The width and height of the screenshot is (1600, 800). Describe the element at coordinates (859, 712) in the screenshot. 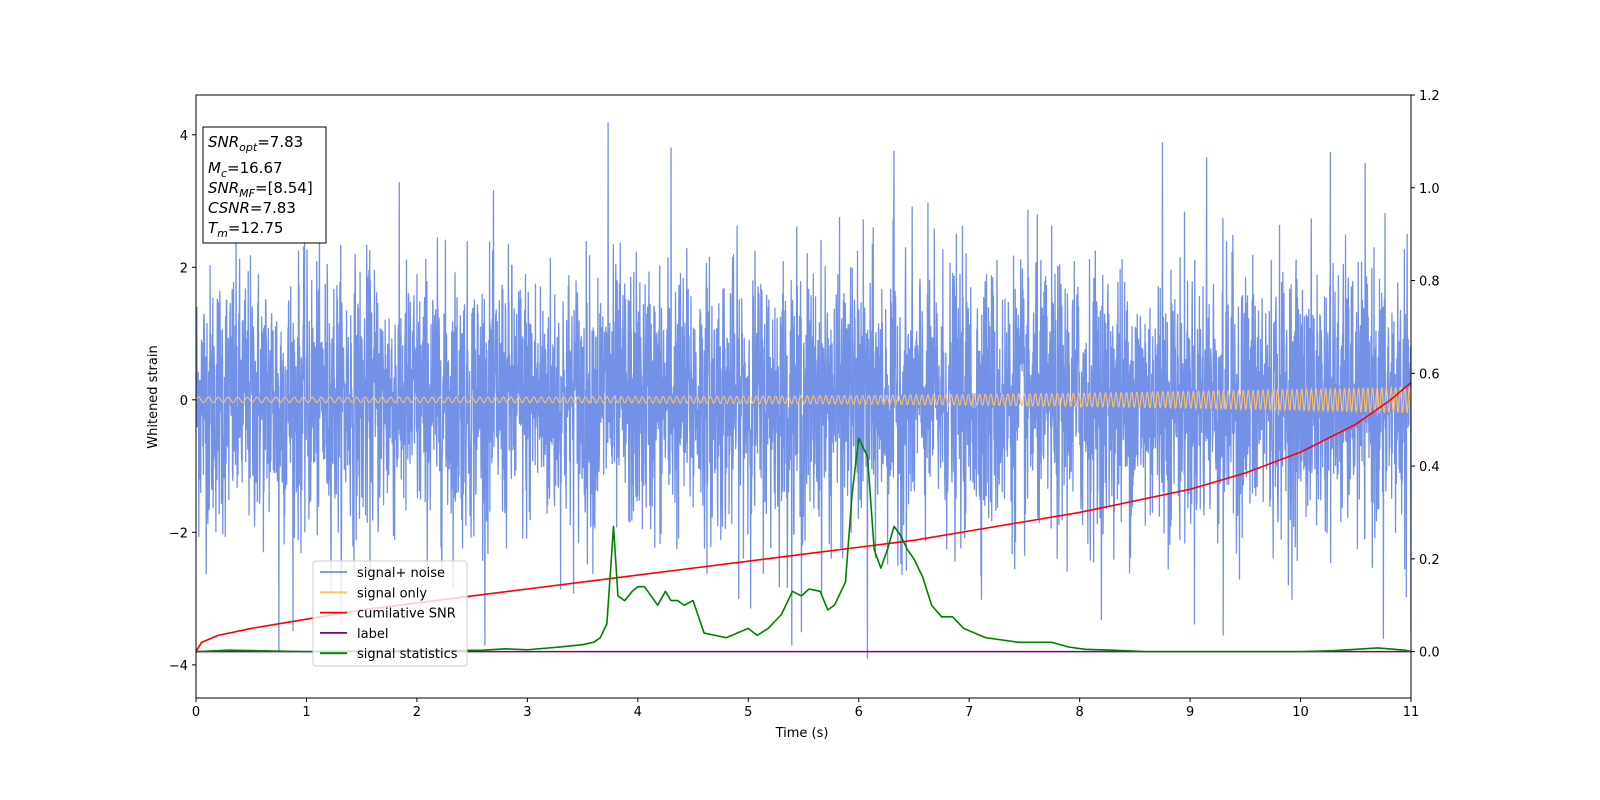

I see `x-tick-label: 6` at that location.